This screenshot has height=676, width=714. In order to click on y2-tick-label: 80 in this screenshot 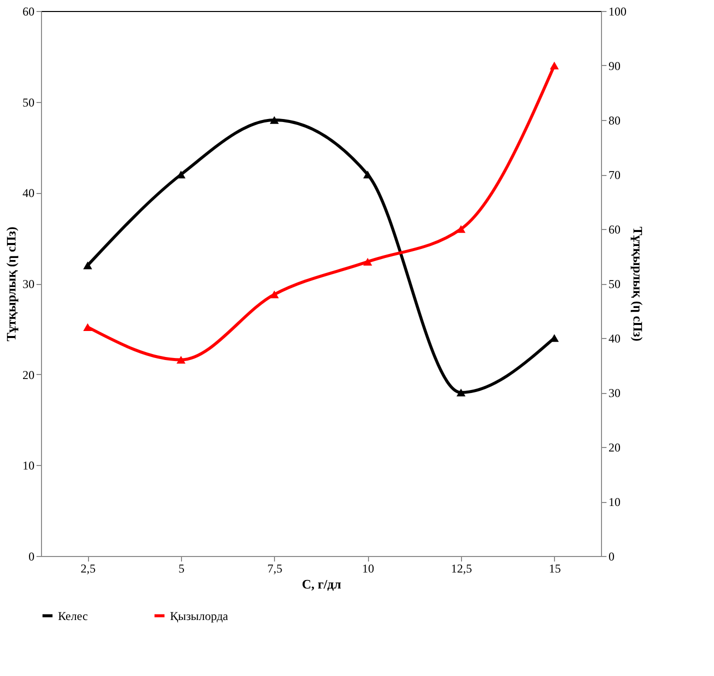, I will do `click(614, 121)`.